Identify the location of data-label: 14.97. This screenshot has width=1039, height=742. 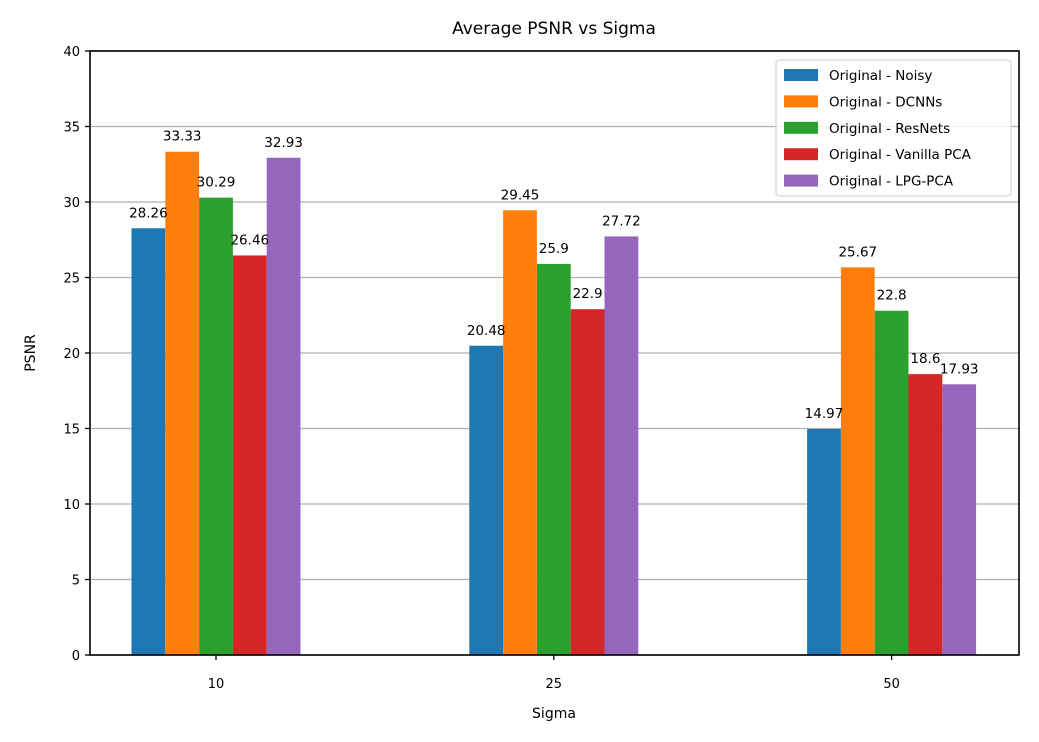
(824, 414).